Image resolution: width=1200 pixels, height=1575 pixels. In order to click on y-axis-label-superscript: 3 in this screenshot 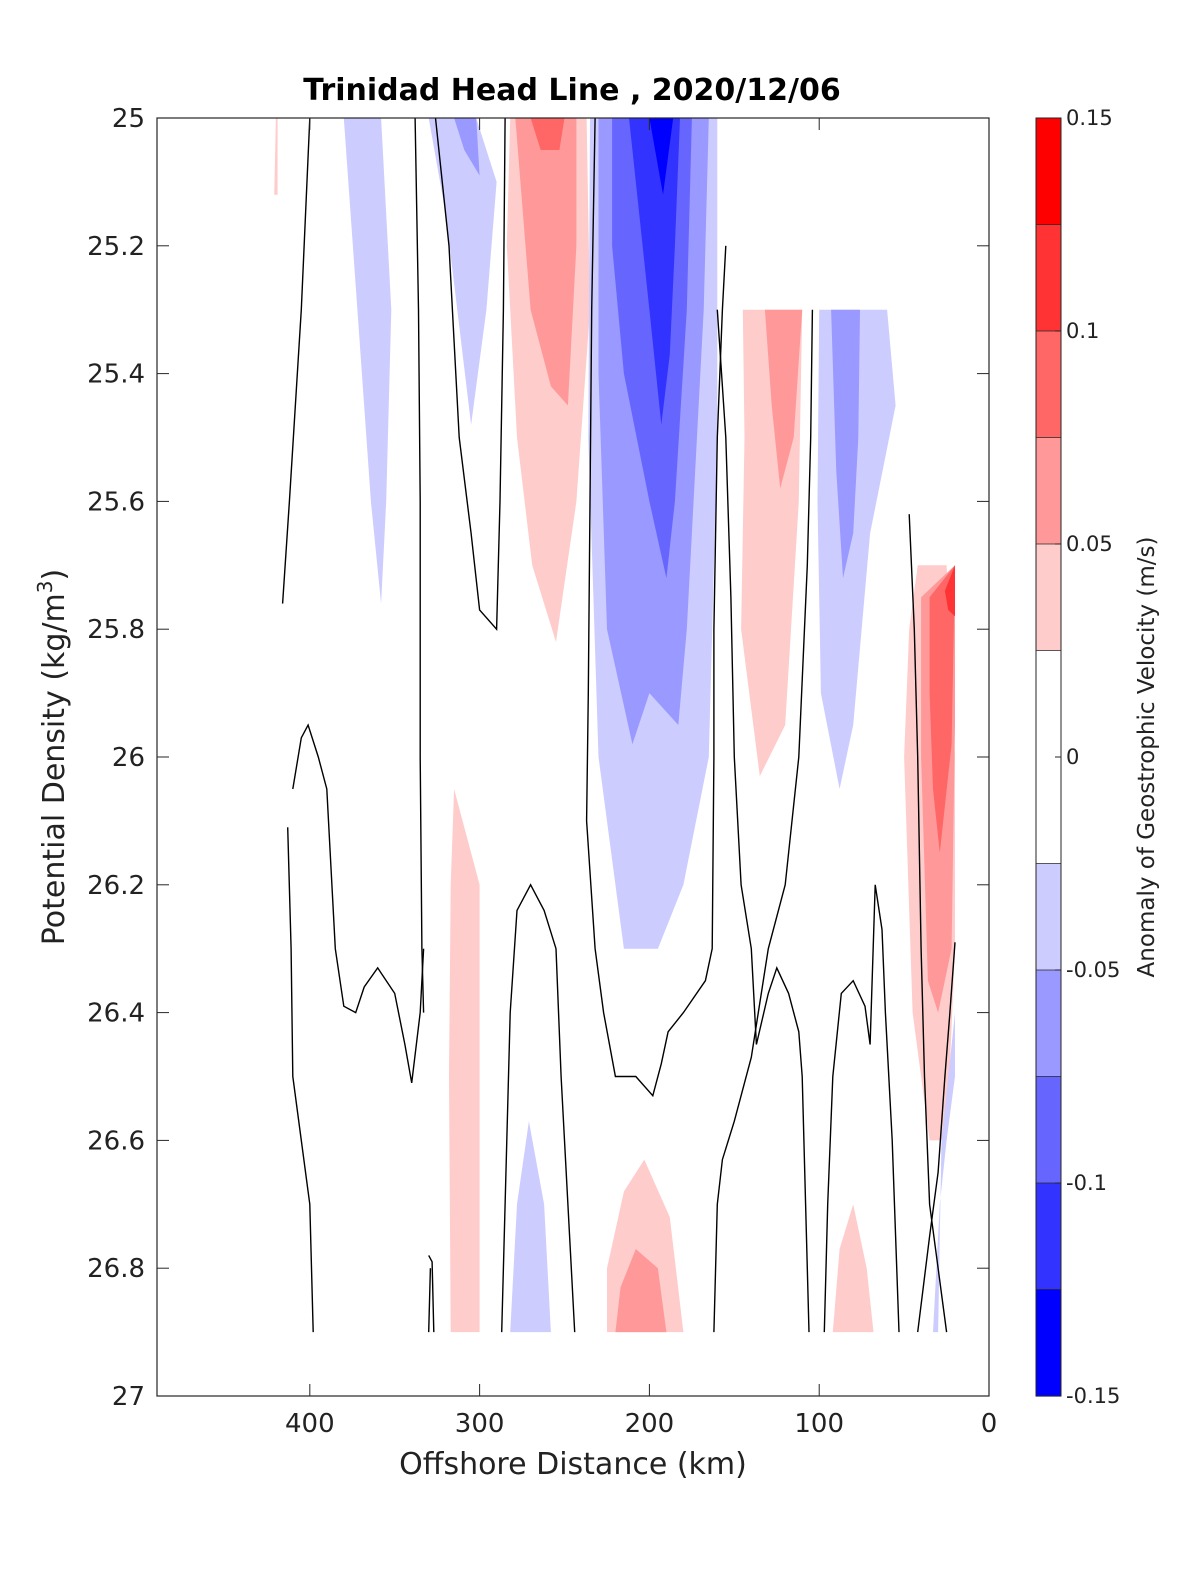, I will do `click(45, 586)`.